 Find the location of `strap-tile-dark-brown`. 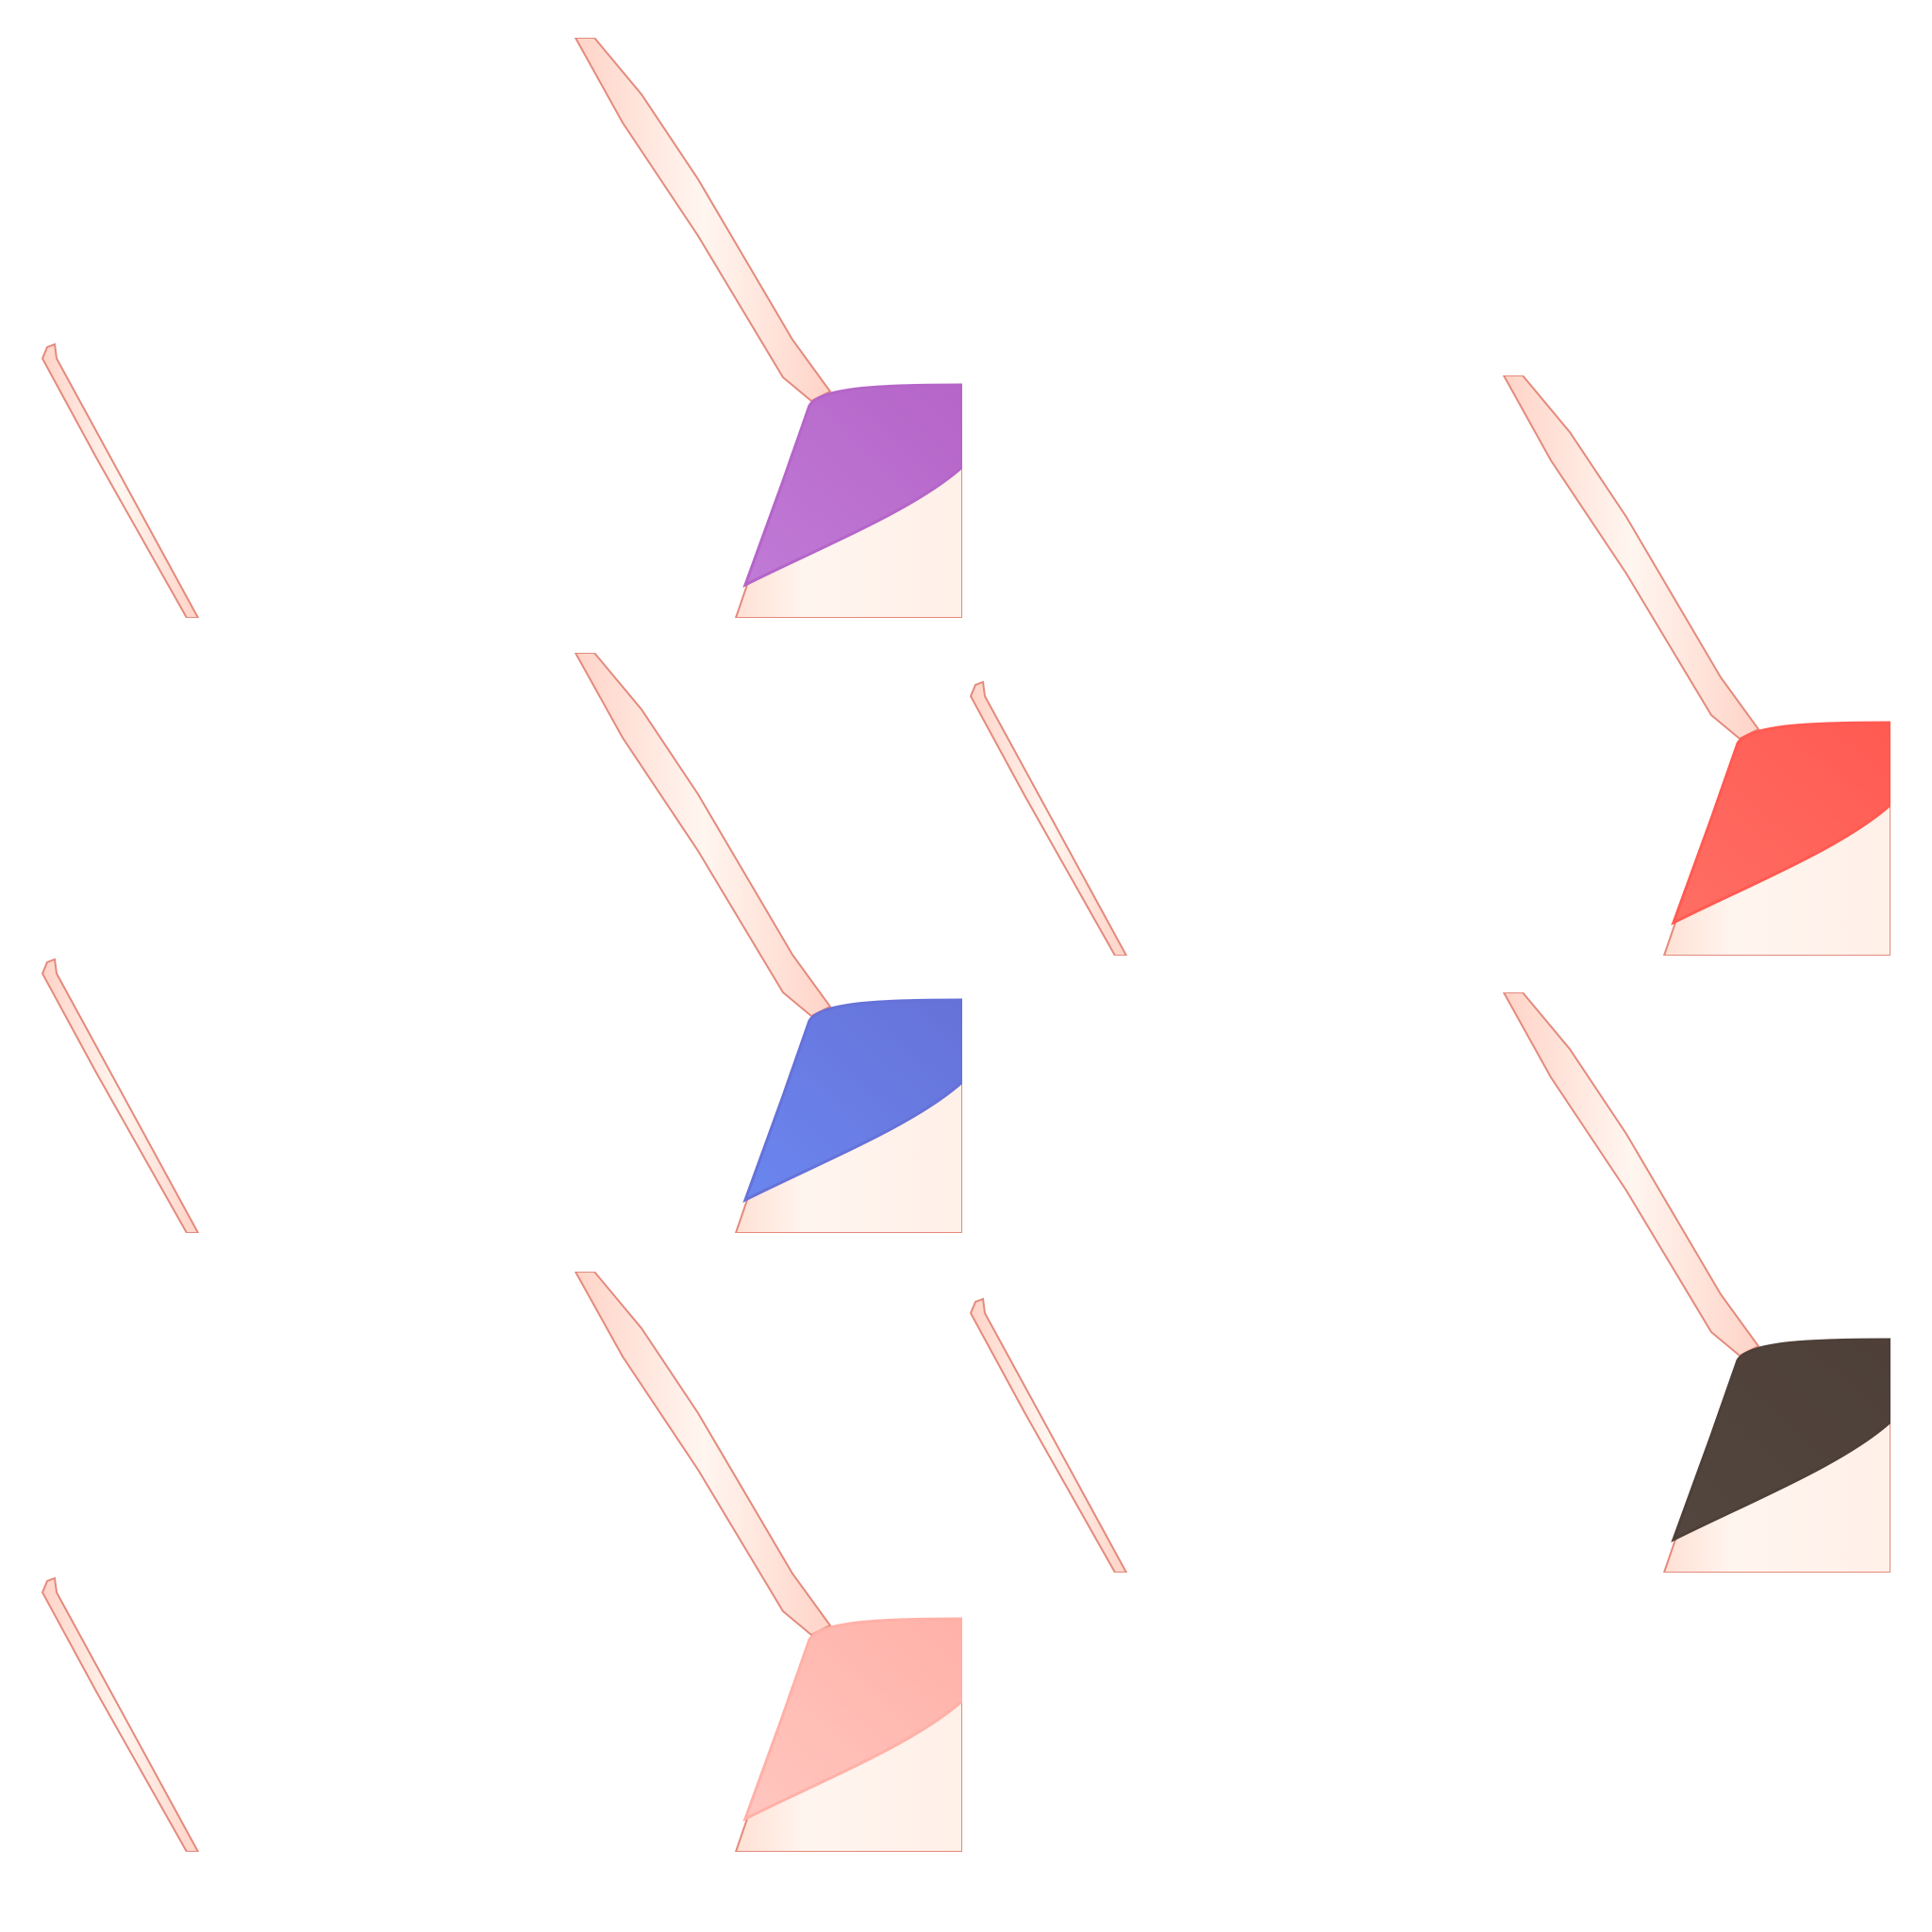

strap-tile-dark-brown is located at coordinates (1429, 1282).